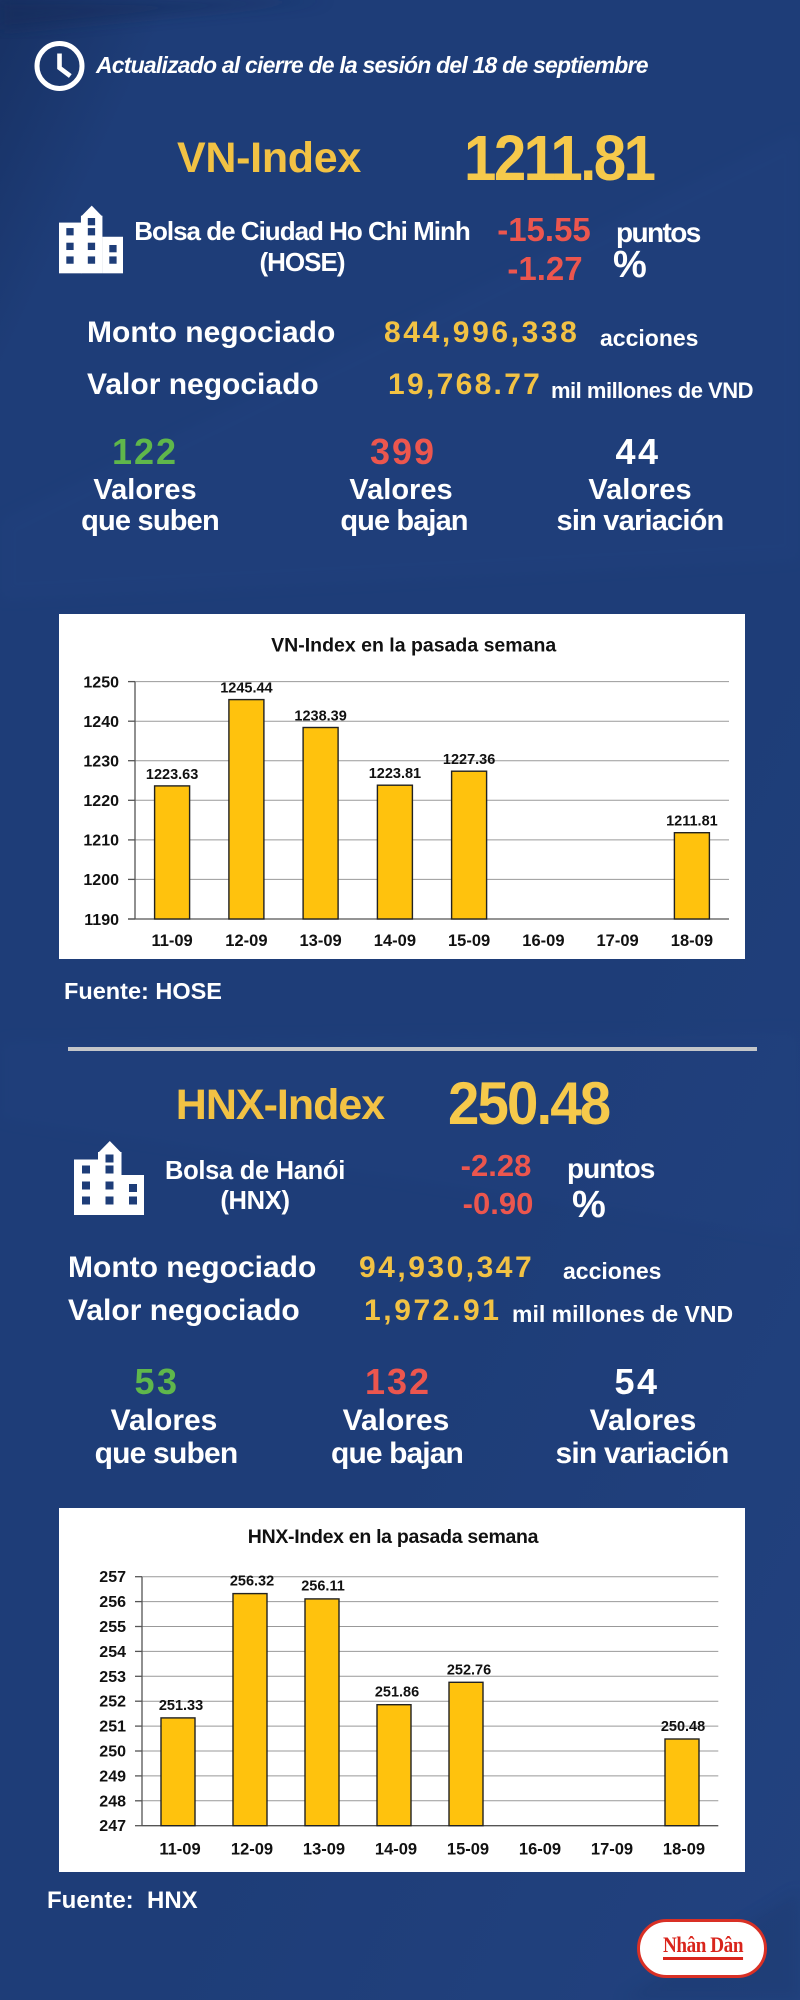  What do you see at coordinates (112, 1801) in the screenshot?
I see `svg-text: 248` at bounding box center [112, 1801].